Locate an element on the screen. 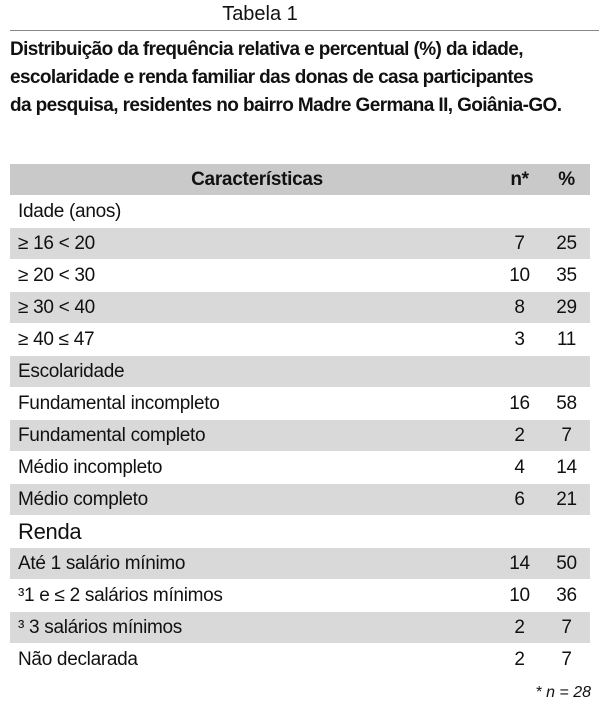  table-row: ≥ 20 < 30 10 35 is located at coordinates (300, 275).